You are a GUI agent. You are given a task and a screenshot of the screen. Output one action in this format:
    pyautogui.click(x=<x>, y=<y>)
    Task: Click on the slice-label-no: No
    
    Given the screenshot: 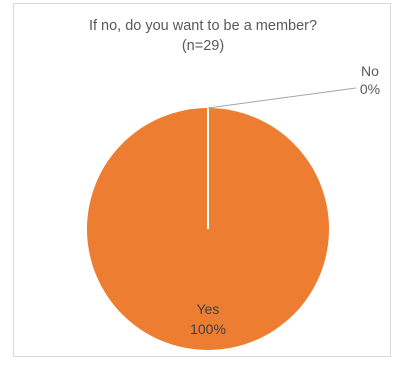 What is the action you would take?
    pyautogui.click(x=370, y=71)
    